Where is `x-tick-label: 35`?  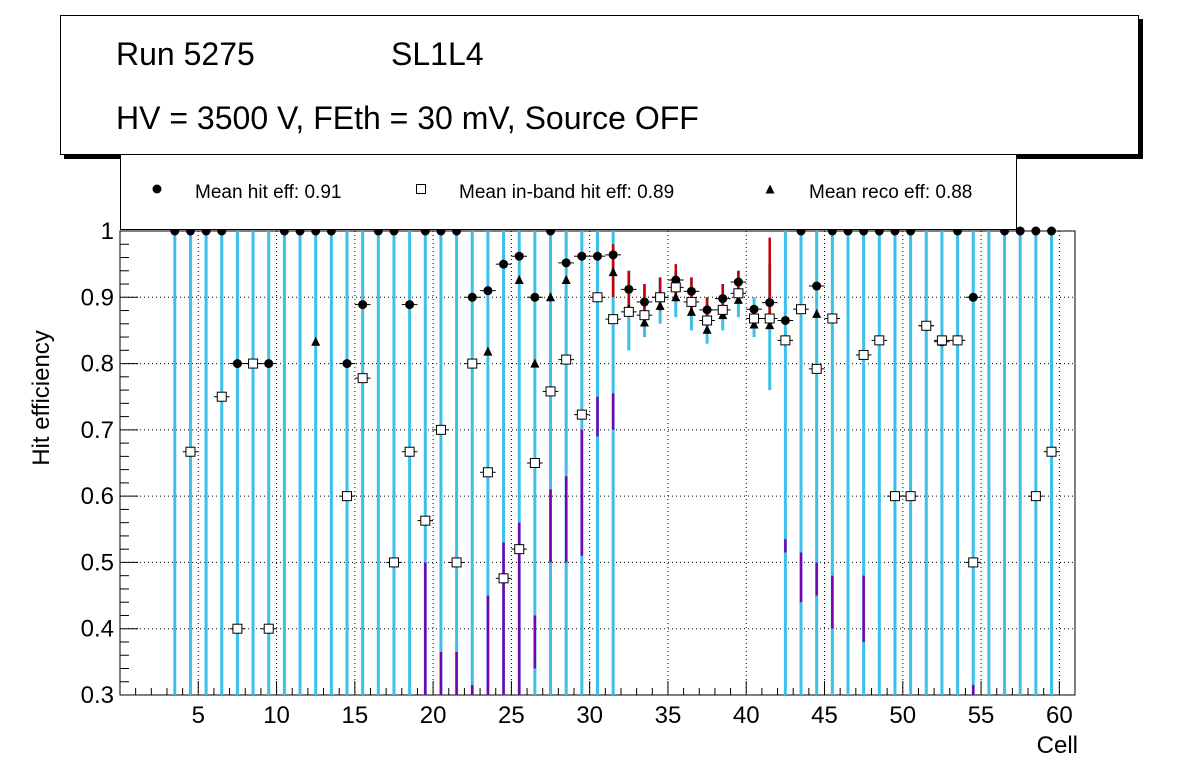
x-tick-label: 35 is located at coordinates (668, 715).